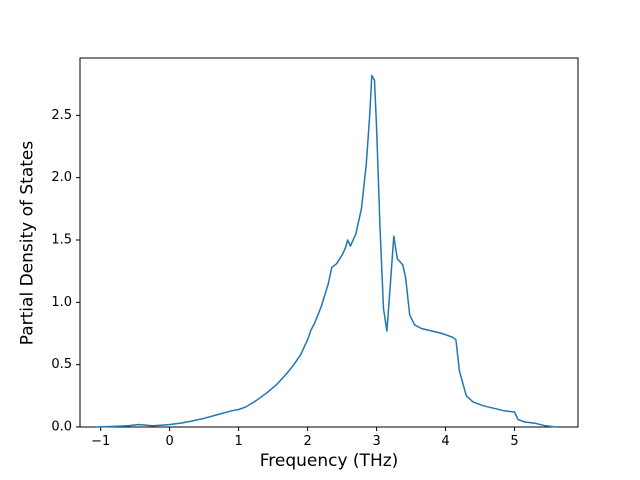 The image size is (640, 480). What do you see at coordinates (329, 461) in the screenshot?
I see `x-axis-label: Frequency (THz)` at bounding box center [329, 461].